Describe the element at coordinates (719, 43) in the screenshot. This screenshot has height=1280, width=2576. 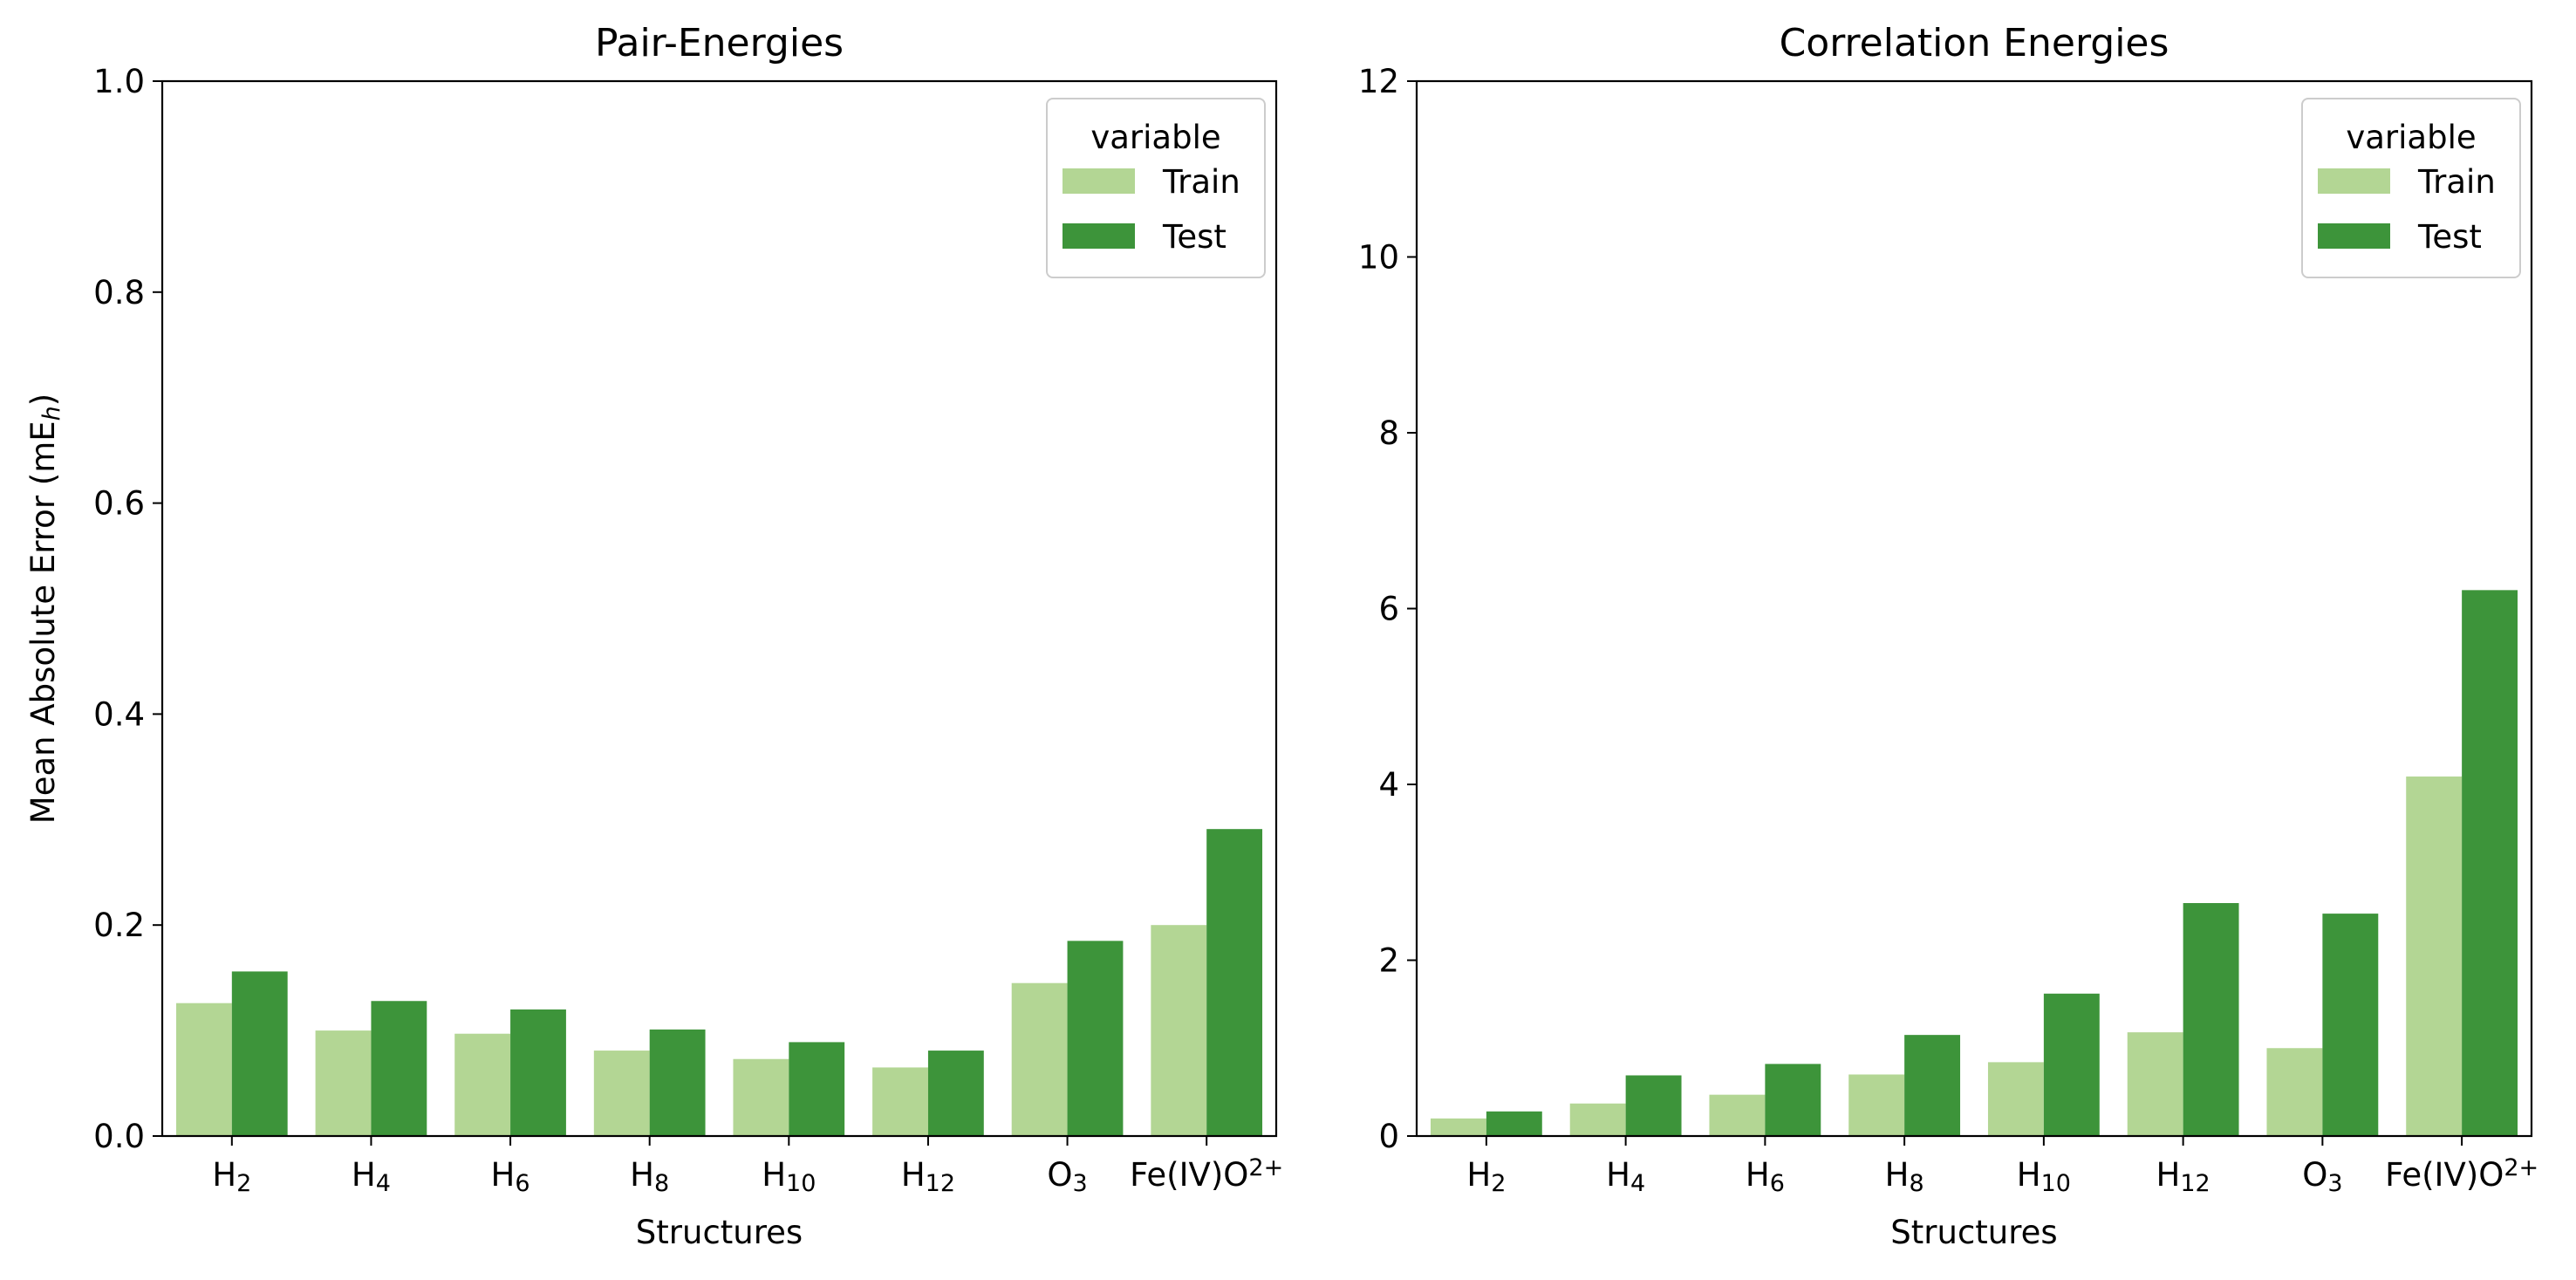
I see `chart-title: Pair-Energies` at that location.